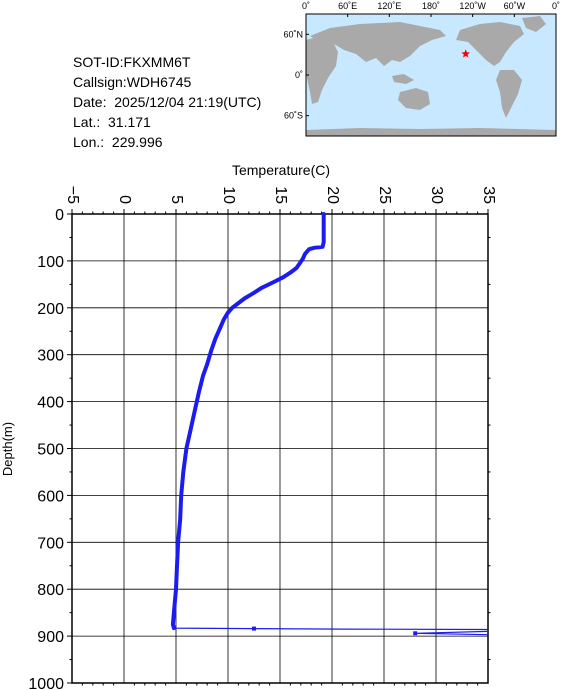 Image resolution: width=564 pixels, height=690 pixels. I want to click on map-land-south-america, so click(509, 94).